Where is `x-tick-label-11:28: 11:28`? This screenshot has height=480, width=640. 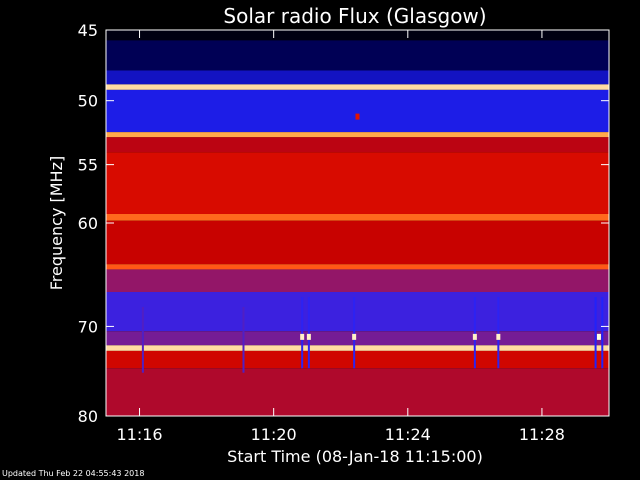 x-tick-label-11:28: 11:28 is located at coordinates (542, 434).